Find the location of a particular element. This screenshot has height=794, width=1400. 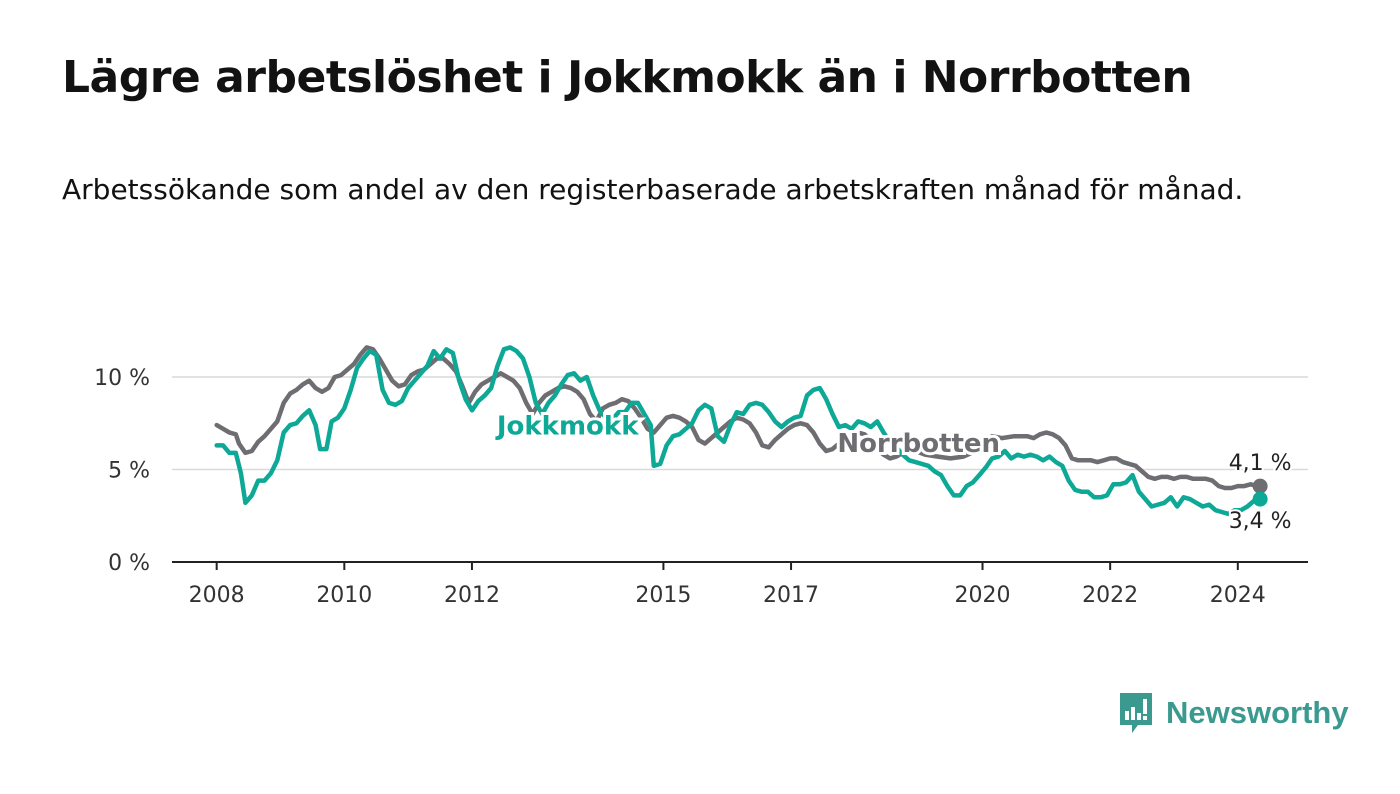

x-tick-label: 2020 is located at coordinates (983, 595).